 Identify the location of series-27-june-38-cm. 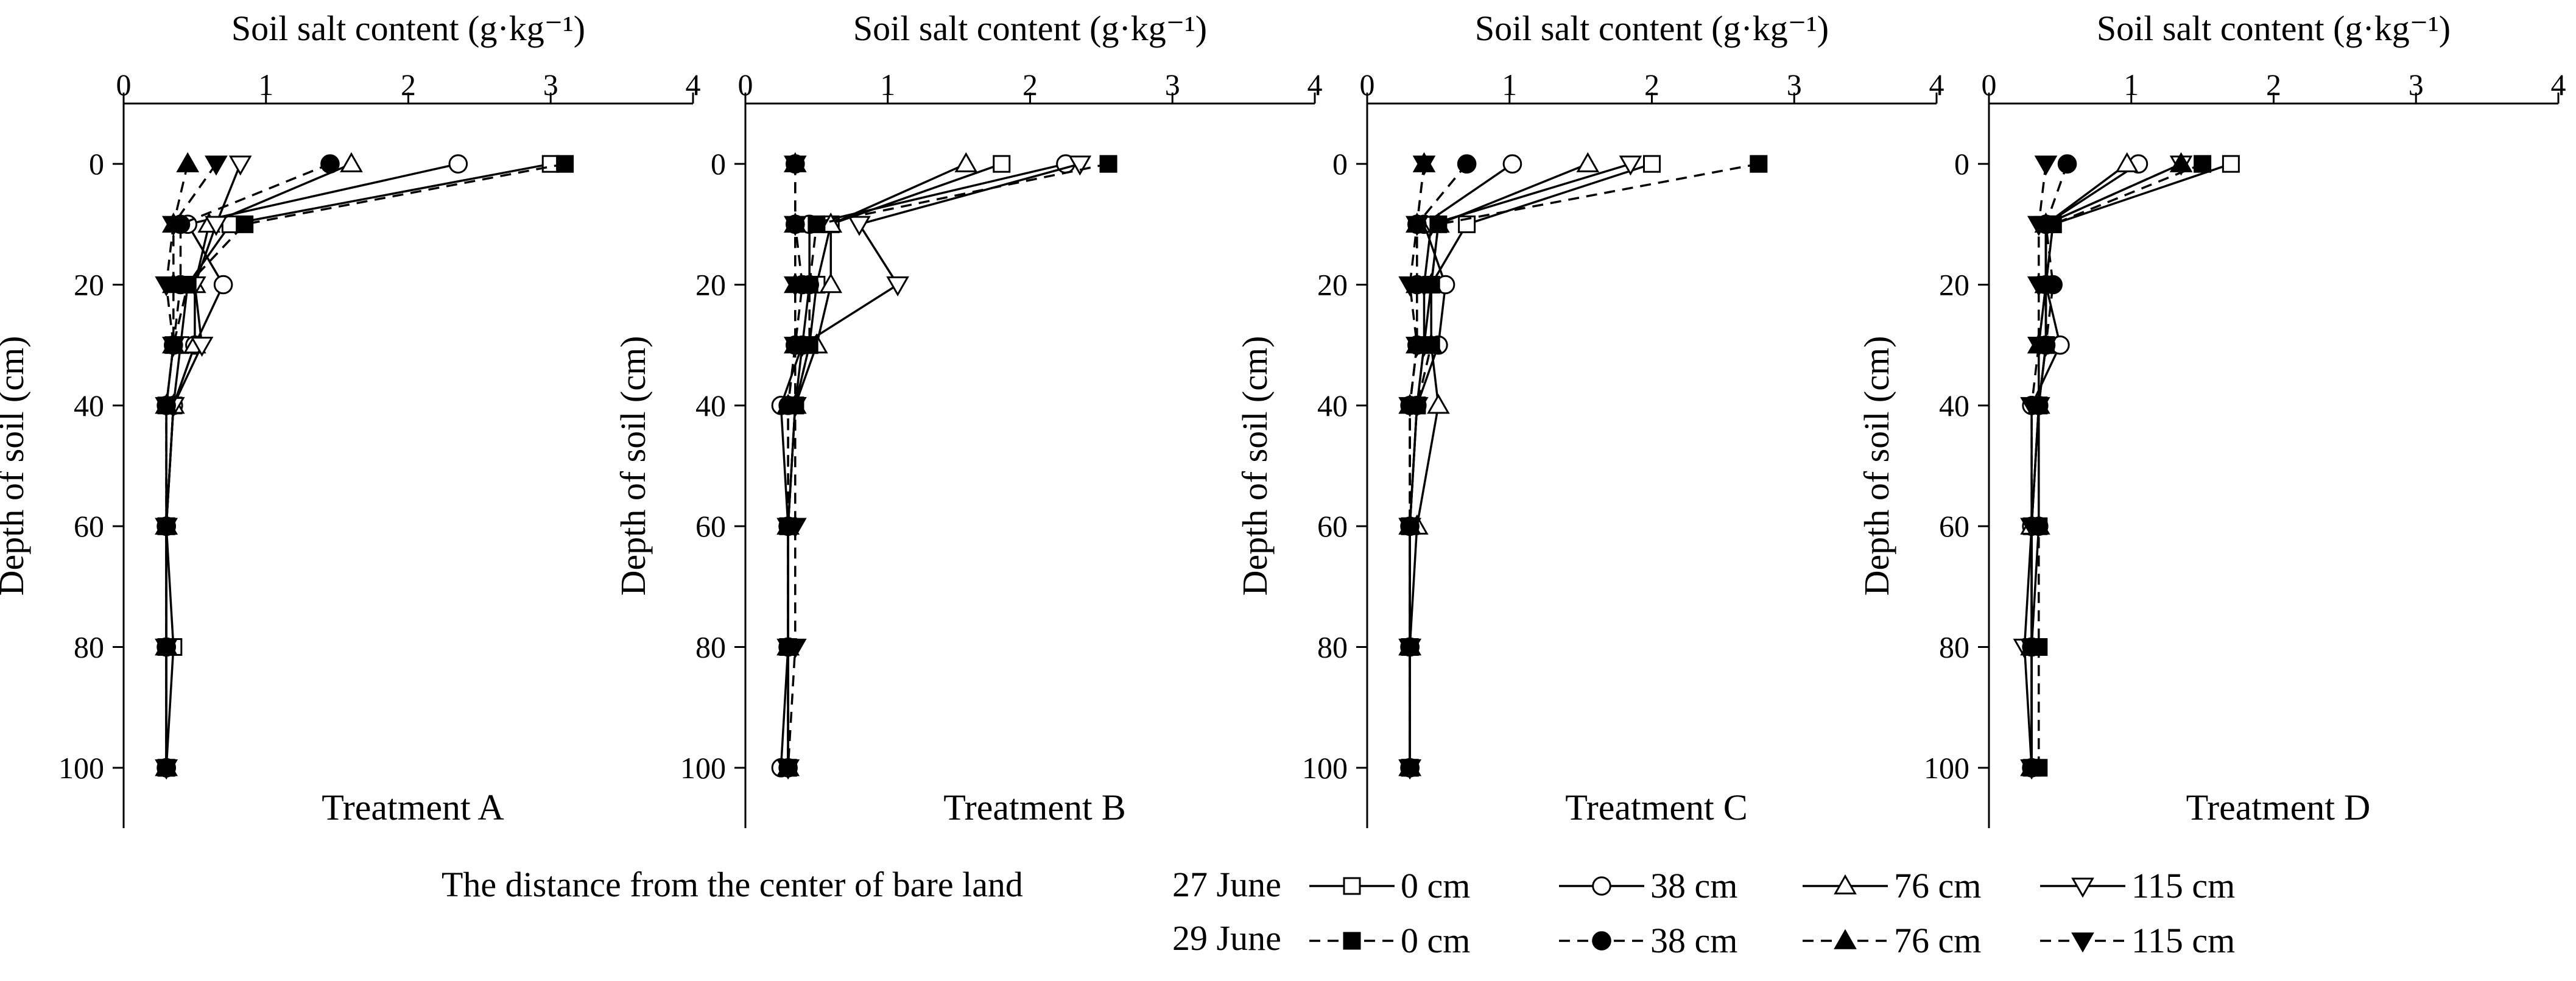
(2085, 466).